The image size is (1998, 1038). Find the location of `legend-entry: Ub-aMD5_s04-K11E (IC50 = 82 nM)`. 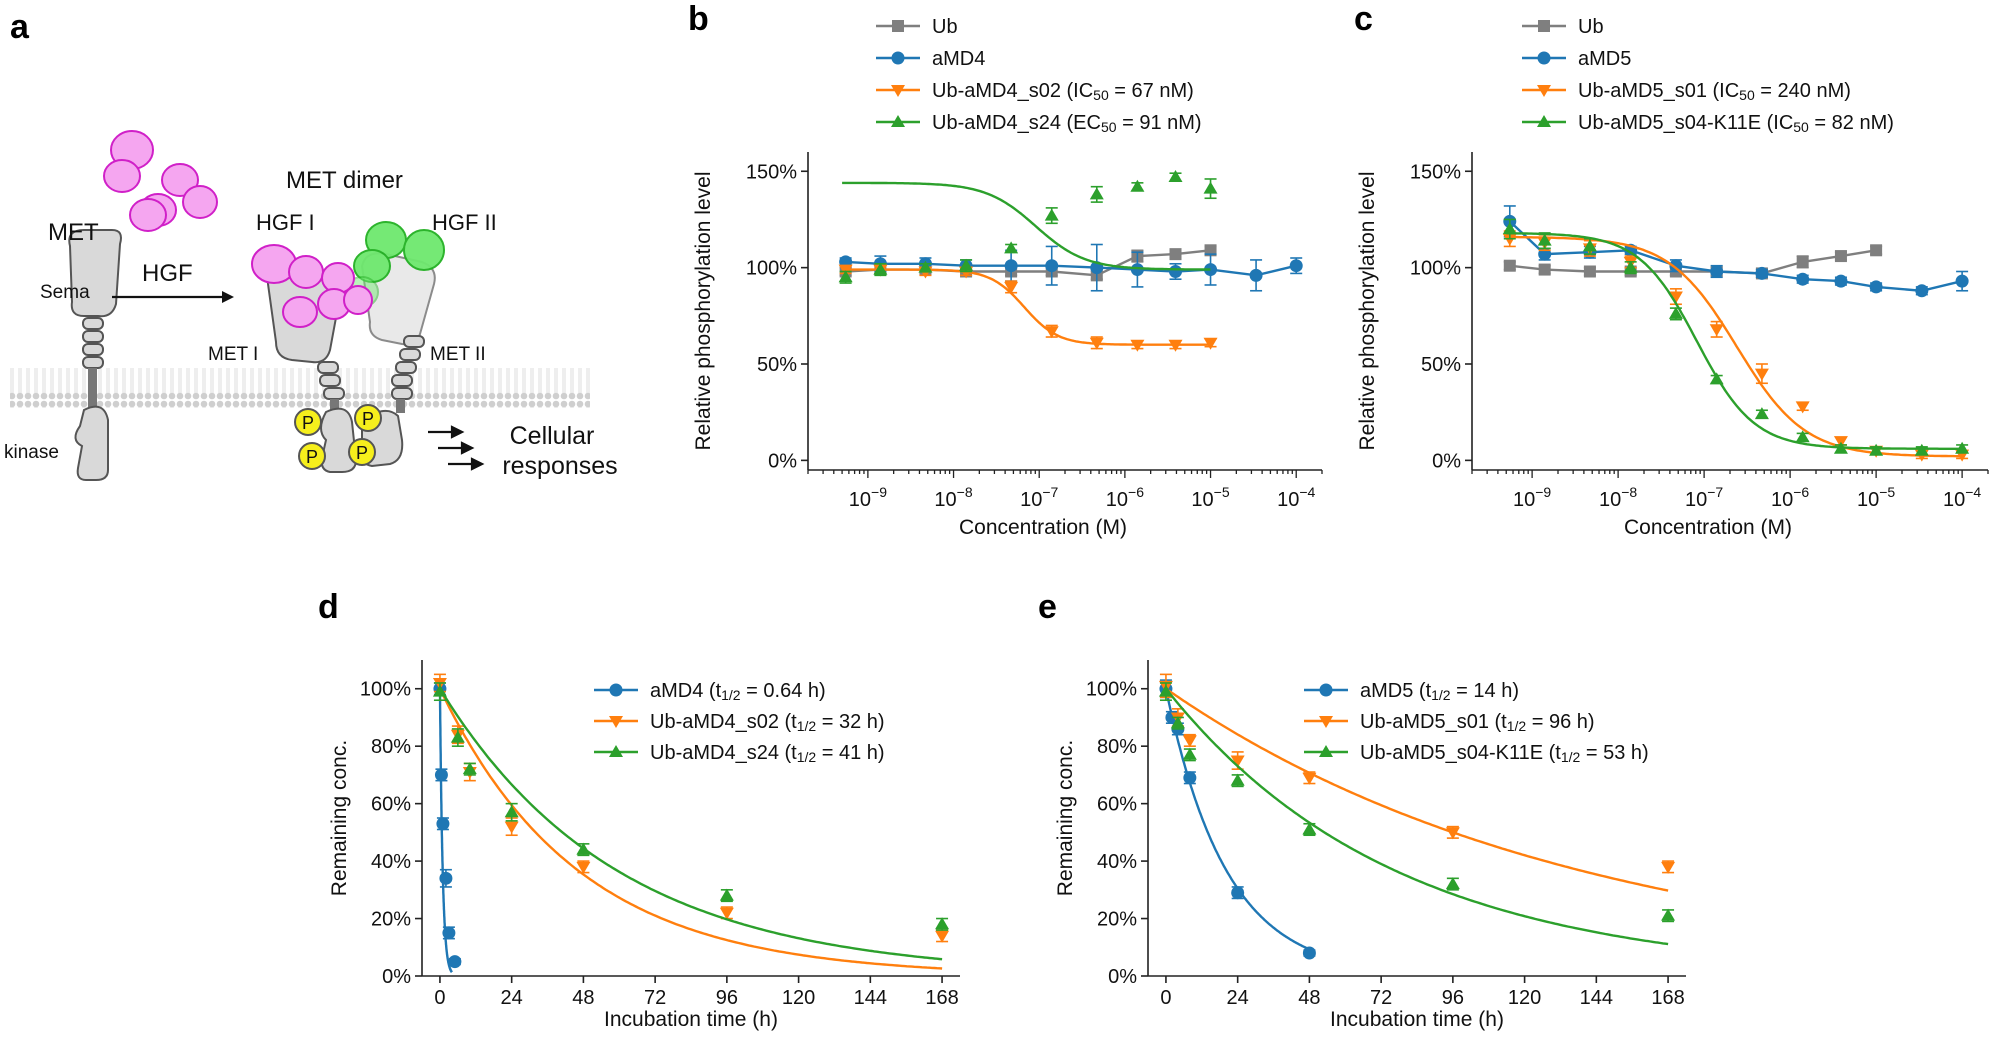

legend-entry: Ub-aMD5_s04-K11E (IC50 = 82 nM) is located at coordinates (1736, 123).